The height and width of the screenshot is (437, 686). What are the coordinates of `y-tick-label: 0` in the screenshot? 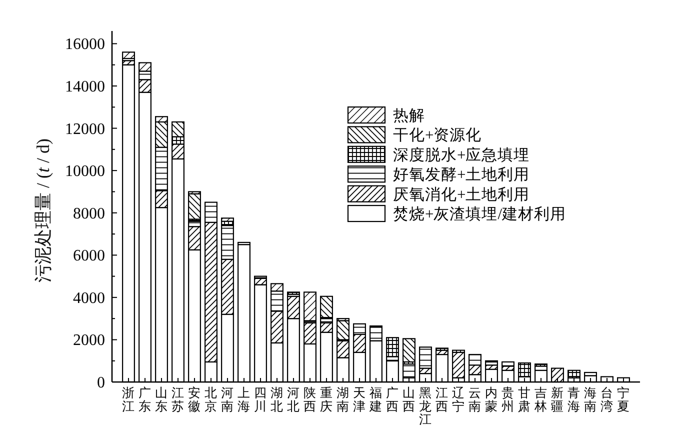 It's located at (101, 383).